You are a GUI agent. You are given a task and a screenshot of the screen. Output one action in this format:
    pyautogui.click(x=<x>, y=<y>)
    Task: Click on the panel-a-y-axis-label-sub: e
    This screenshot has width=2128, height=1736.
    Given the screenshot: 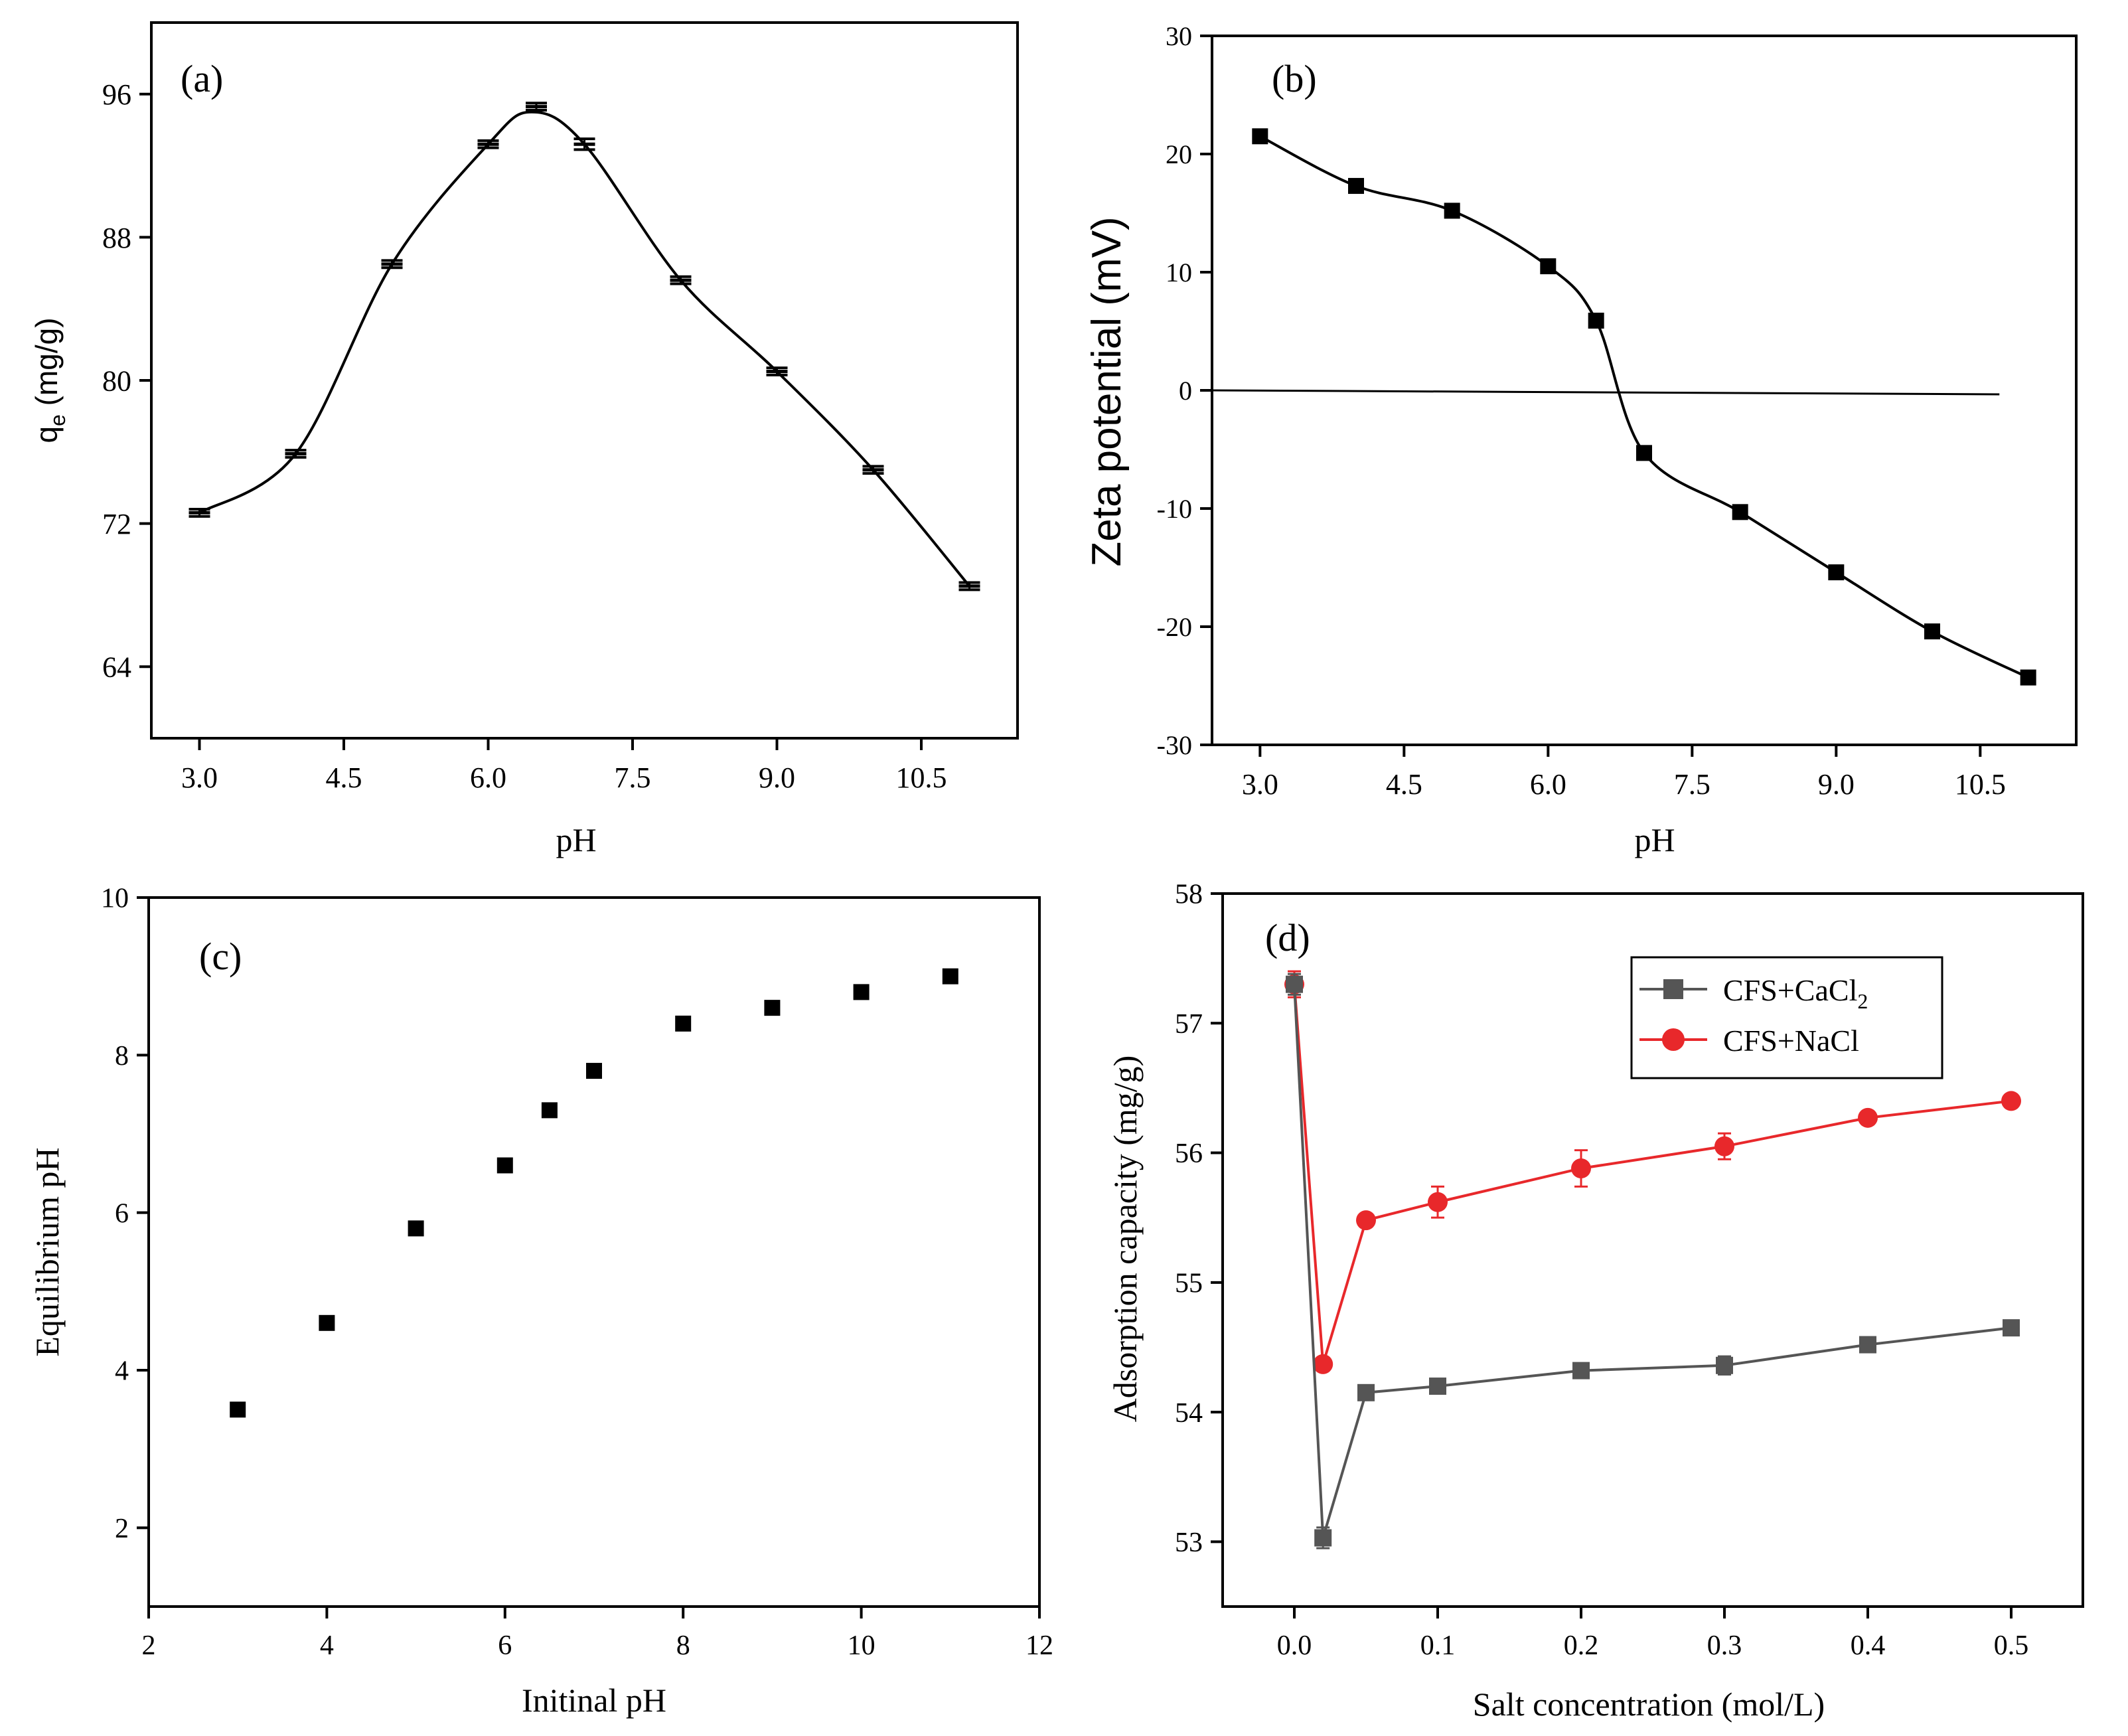 What is the action you would take?
    pyautogui.click(x=58, y=420)
    